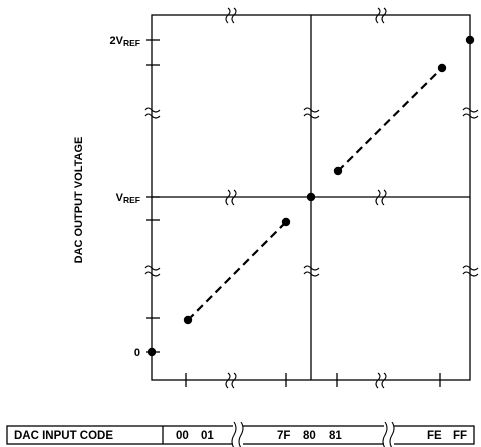  I want to click on code-fe: FE, so click(434, 436).